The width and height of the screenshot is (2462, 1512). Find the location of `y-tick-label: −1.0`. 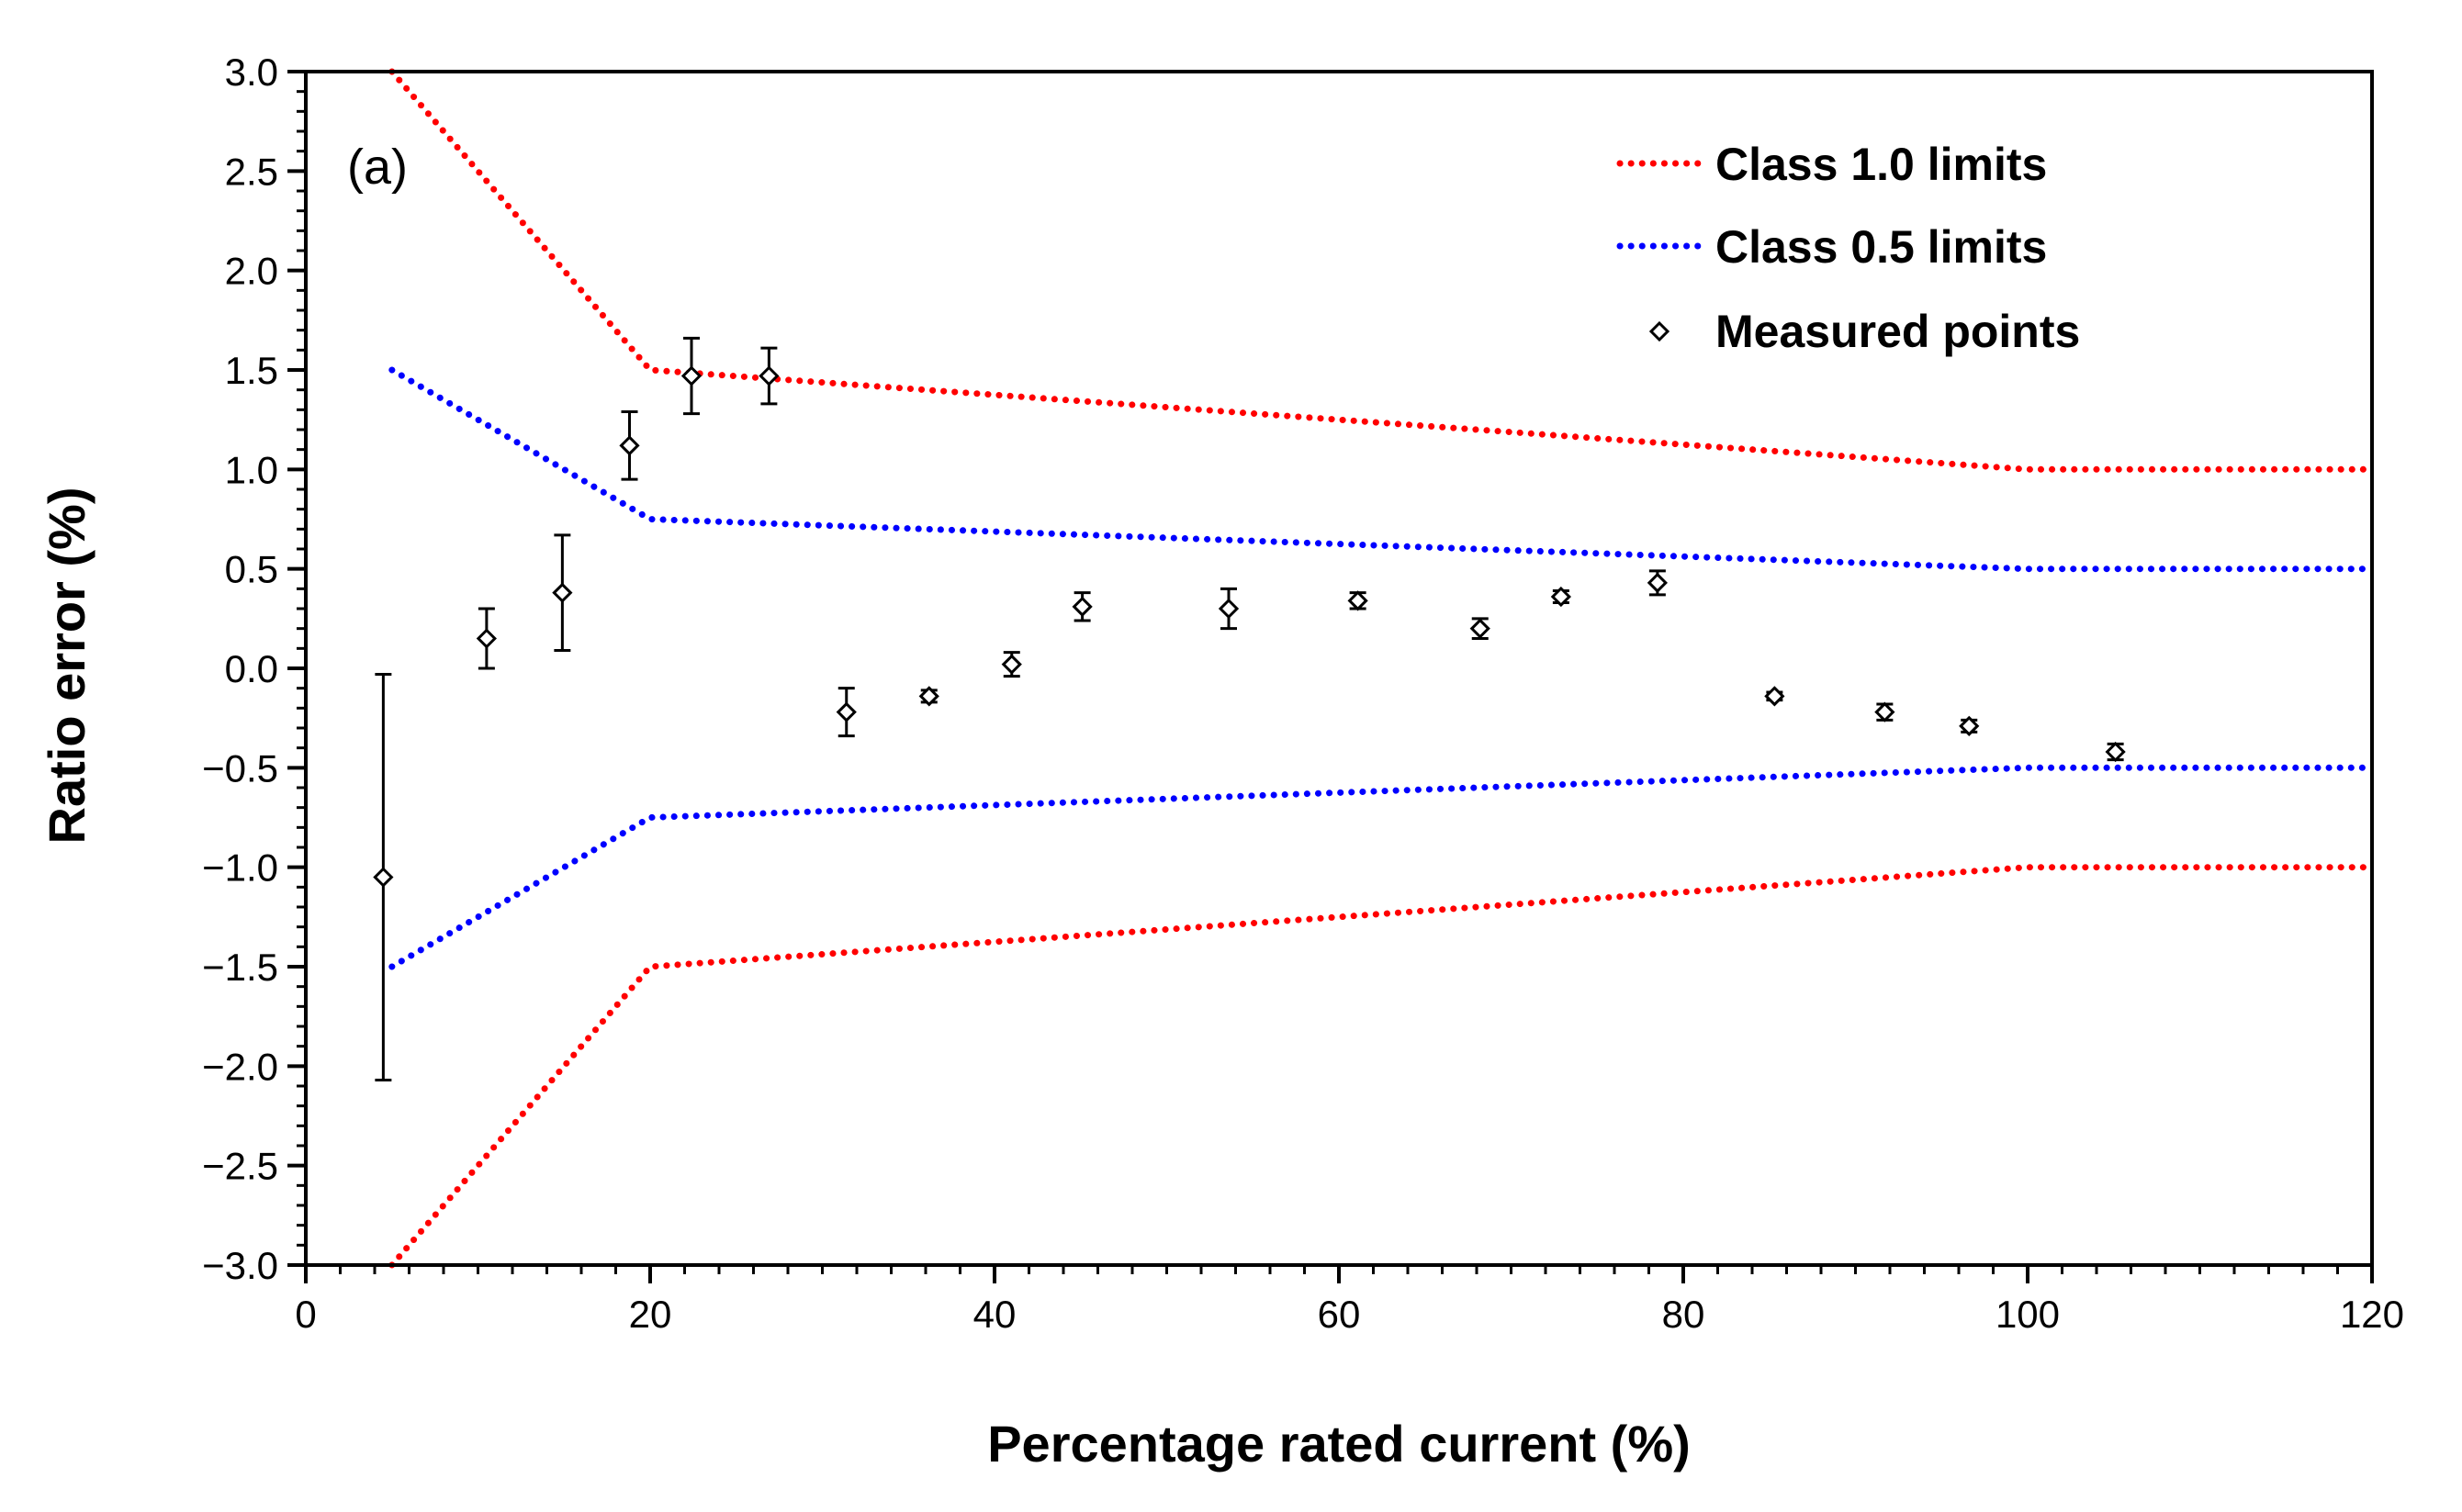

y-tick-label: −1.0 is located at coordinates (240, 868).